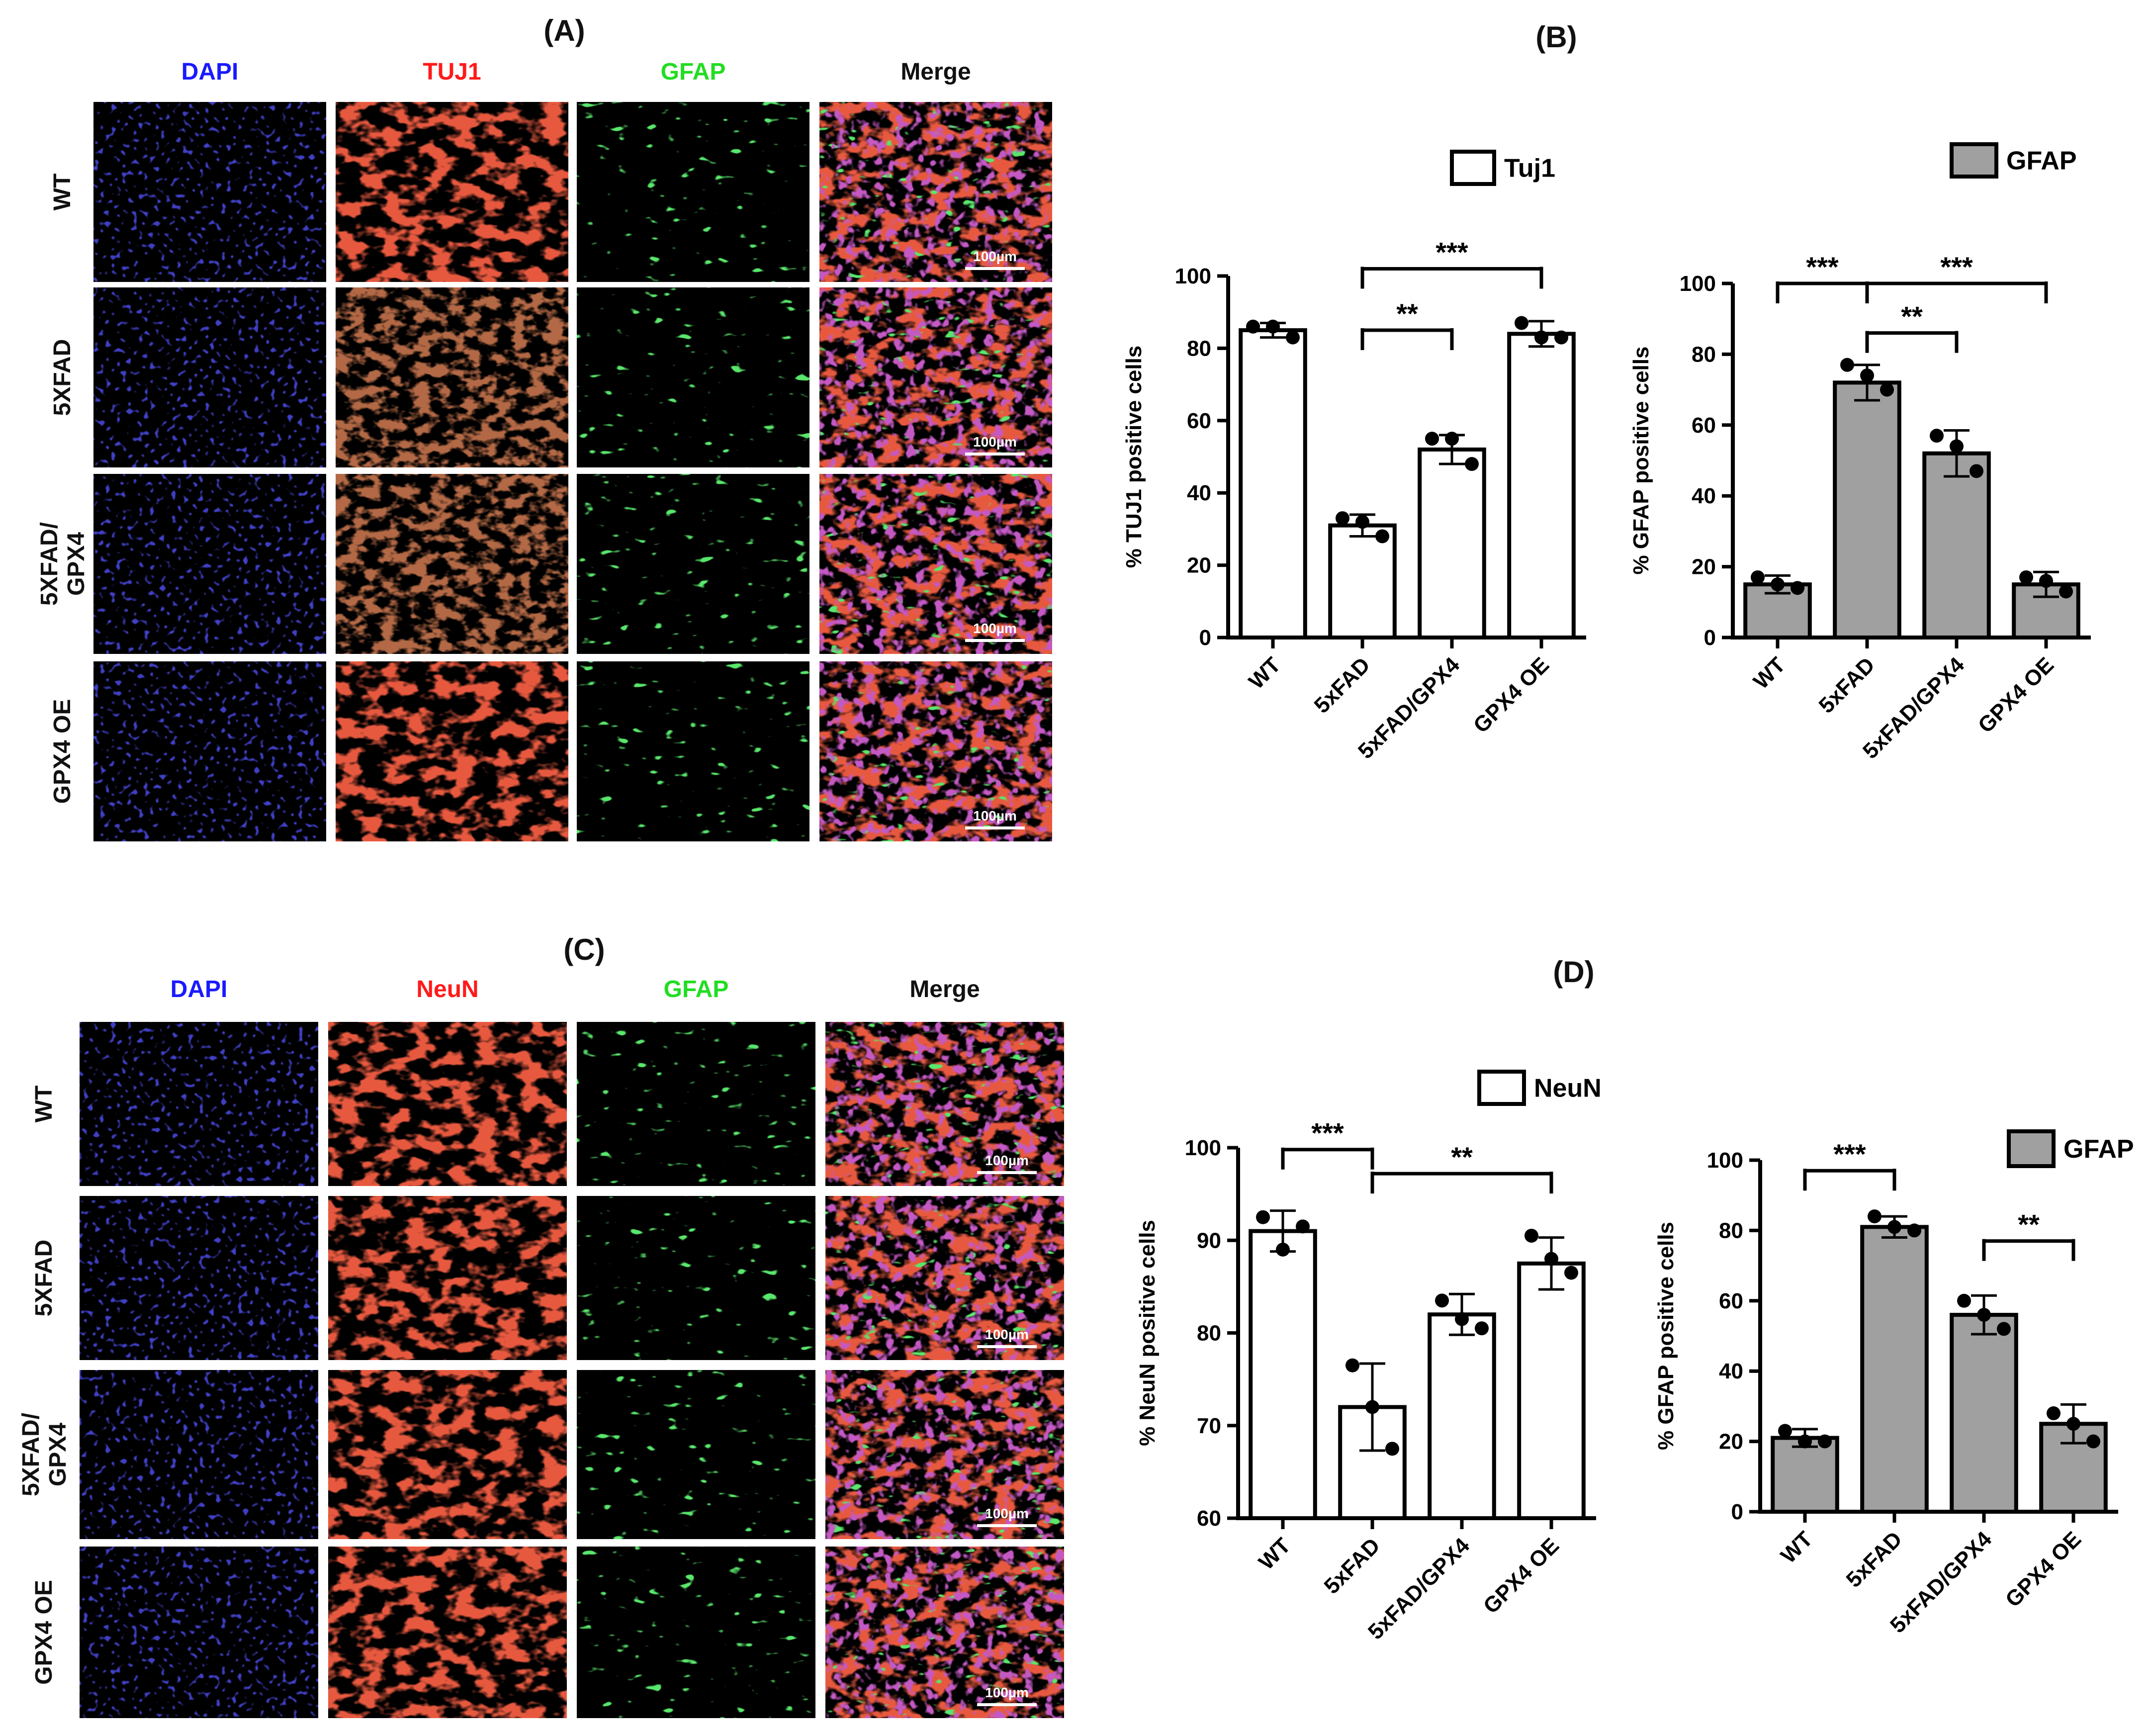 This screenshot has height=1736, width=2151. I want to click on scale-bar, so click(995, 269).